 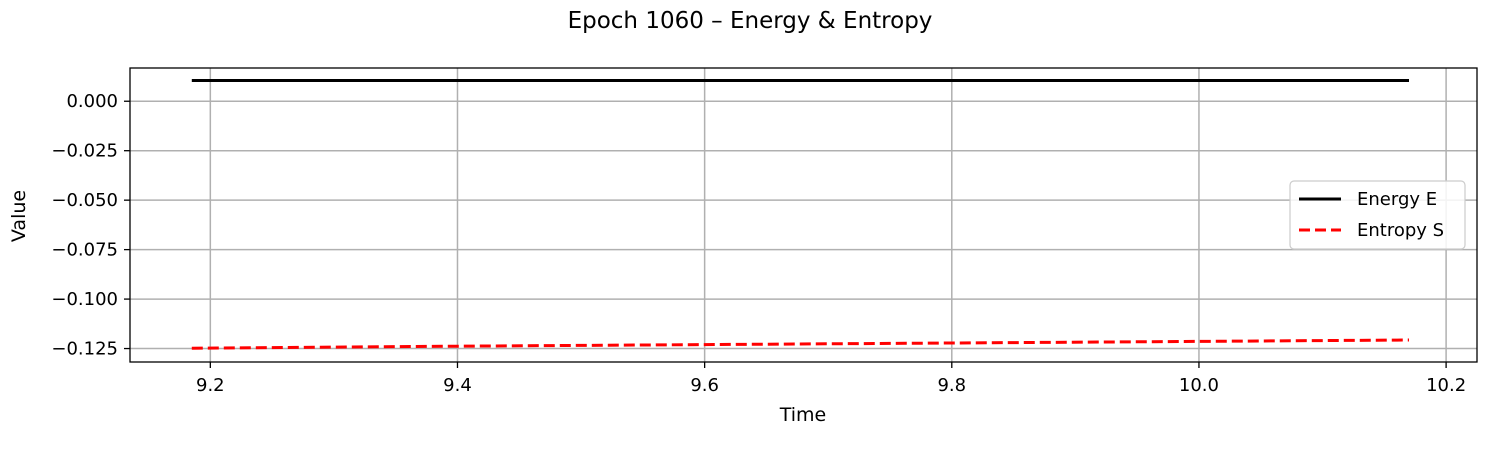 I want to click on series-line-entropy-s, so click(x=800, y=344).